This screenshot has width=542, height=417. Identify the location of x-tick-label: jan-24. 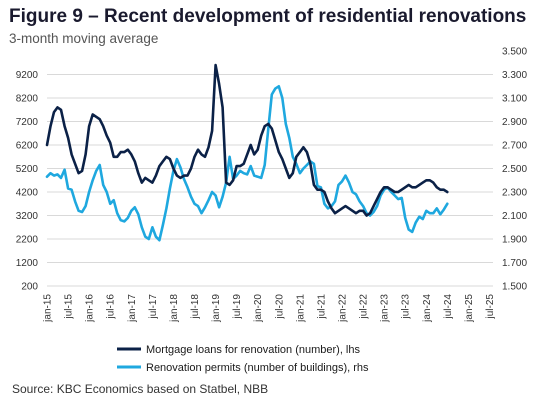
(427, 308).